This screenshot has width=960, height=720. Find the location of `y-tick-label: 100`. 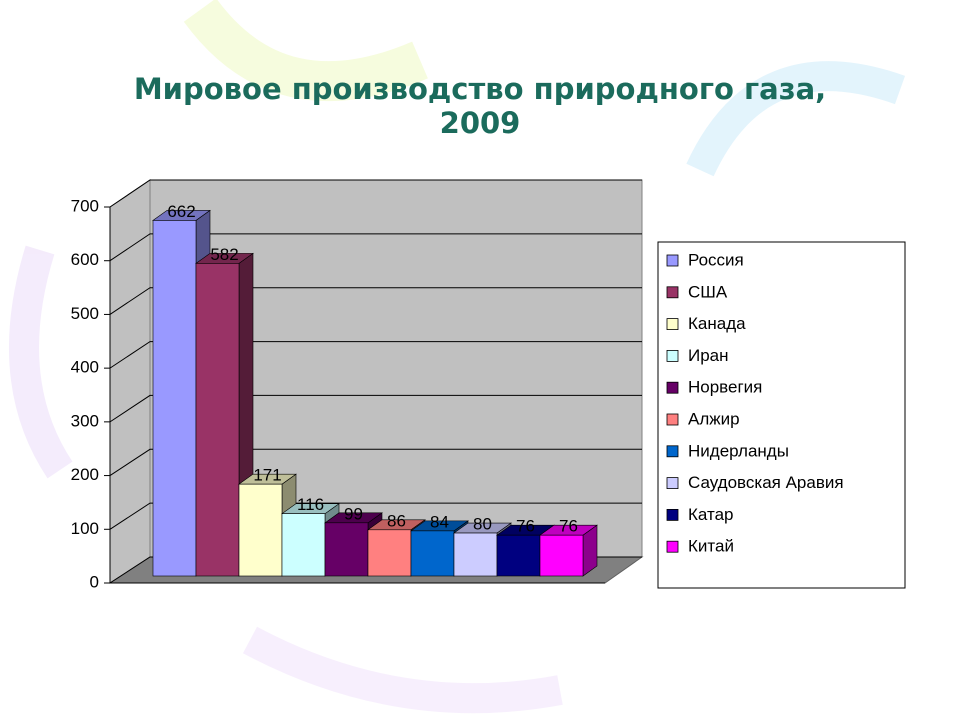

y-tick-label: 100 is located at coordinates (85, 528).